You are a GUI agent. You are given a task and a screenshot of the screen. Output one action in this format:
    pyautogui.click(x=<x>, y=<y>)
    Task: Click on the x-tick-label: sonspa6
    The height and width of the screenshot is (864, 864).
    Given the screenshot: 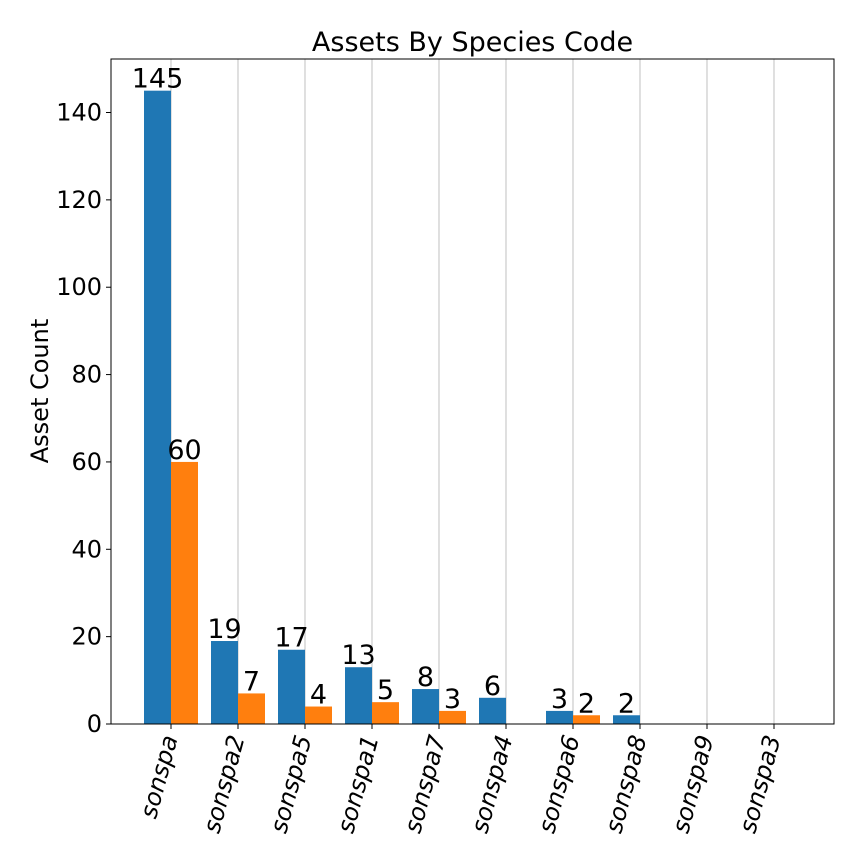 What is the action you would take?
    pyautogui.click(x=559, y=784)
    